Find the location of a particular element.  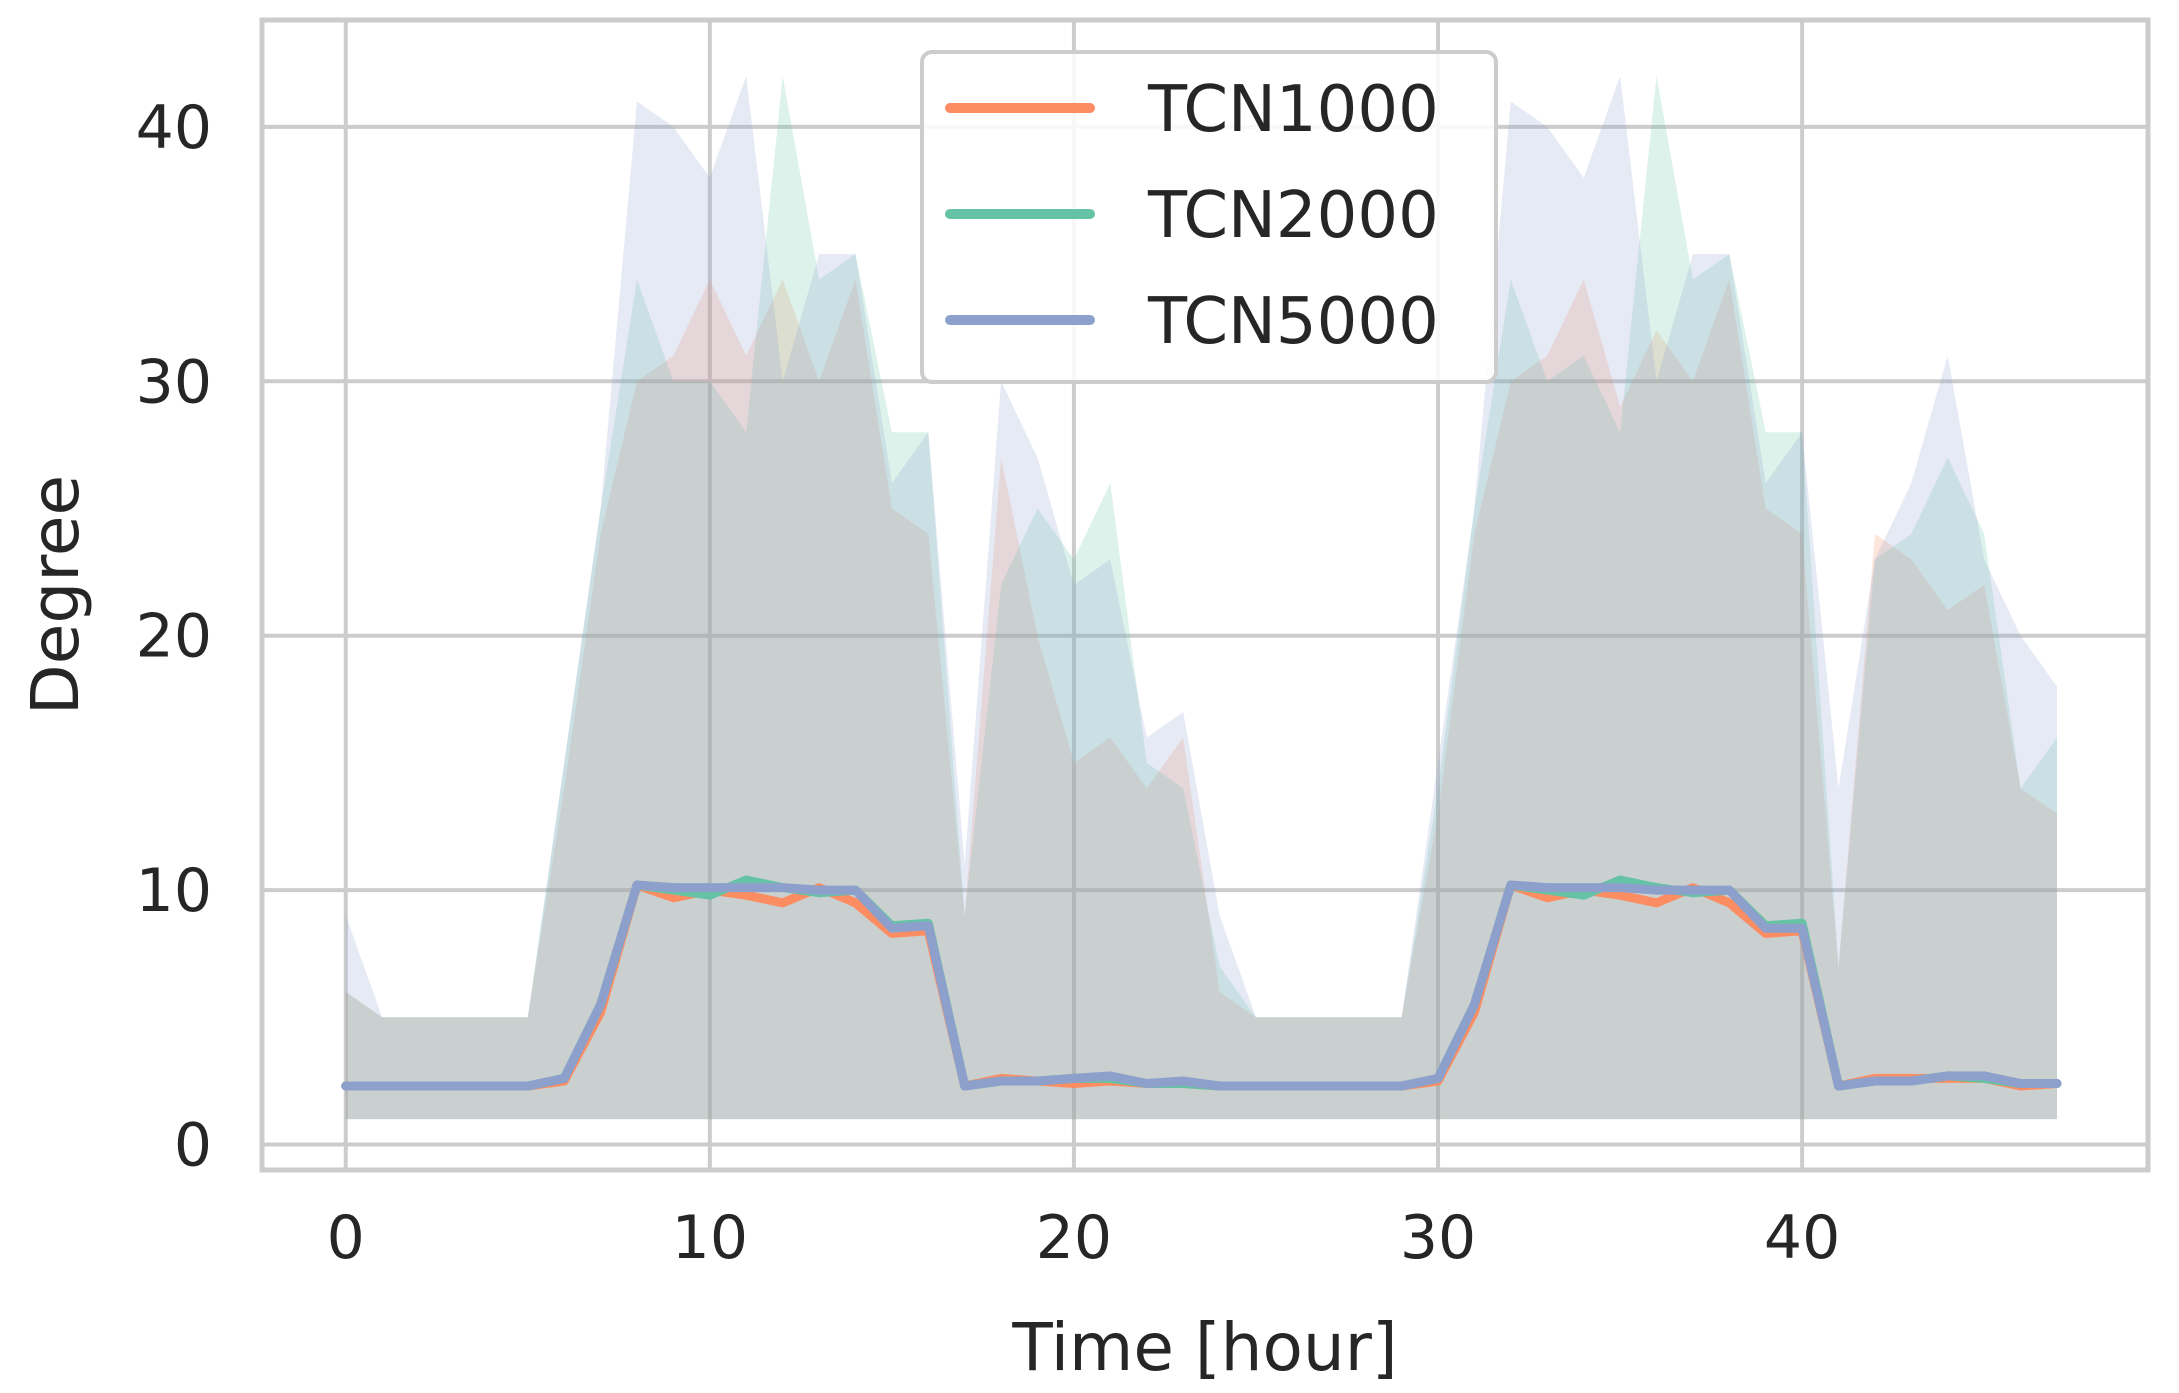

series-lines is located at coordinates (1201, 983).